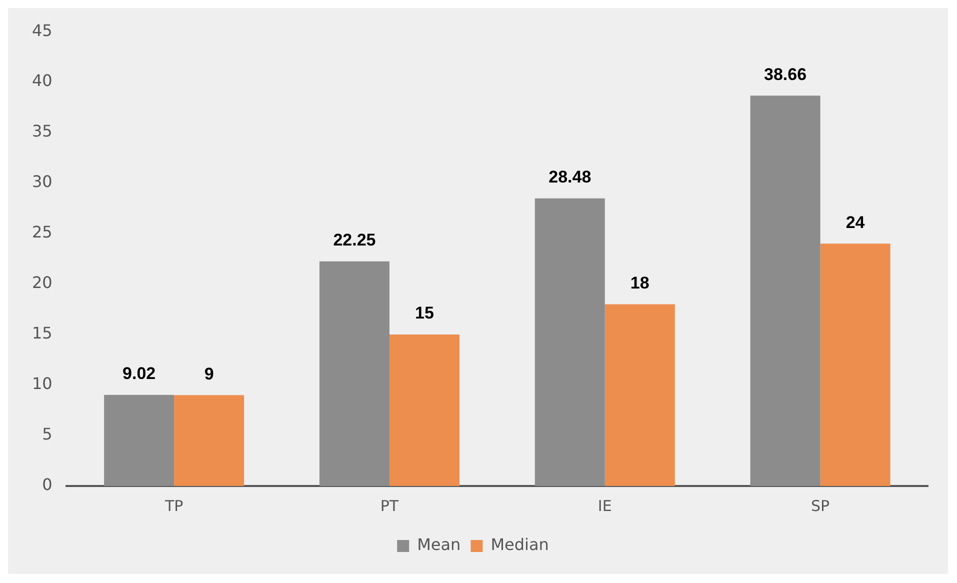 The image size is (957, 583). Describe the element at coordinates (42, 384) in the screenshot. I see `y-tick-label: 10` at that location.